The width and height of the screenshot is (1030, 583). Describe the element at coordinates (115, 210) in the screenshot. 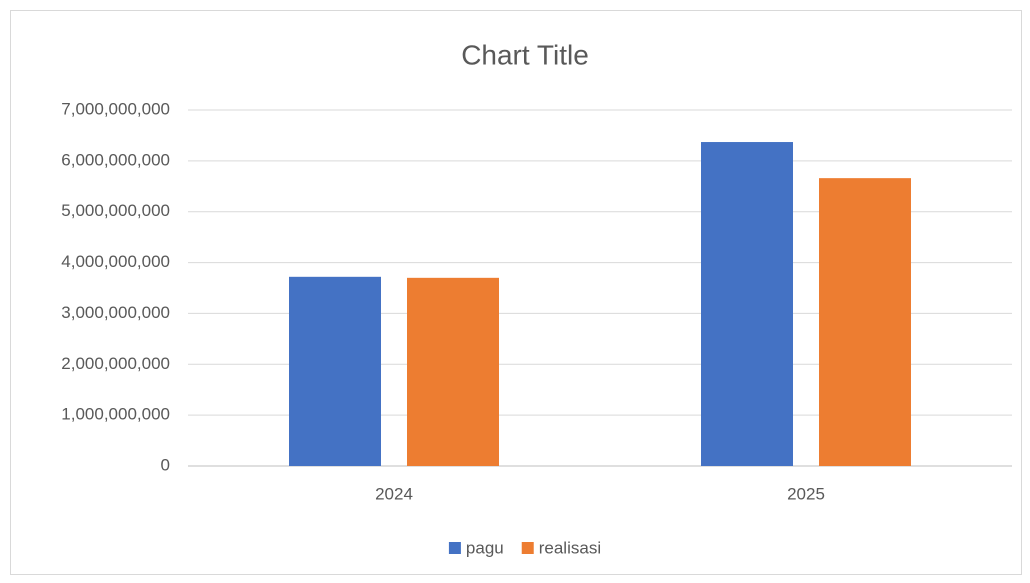

I see `y-tick-label: 5,000,000,000` at that location.